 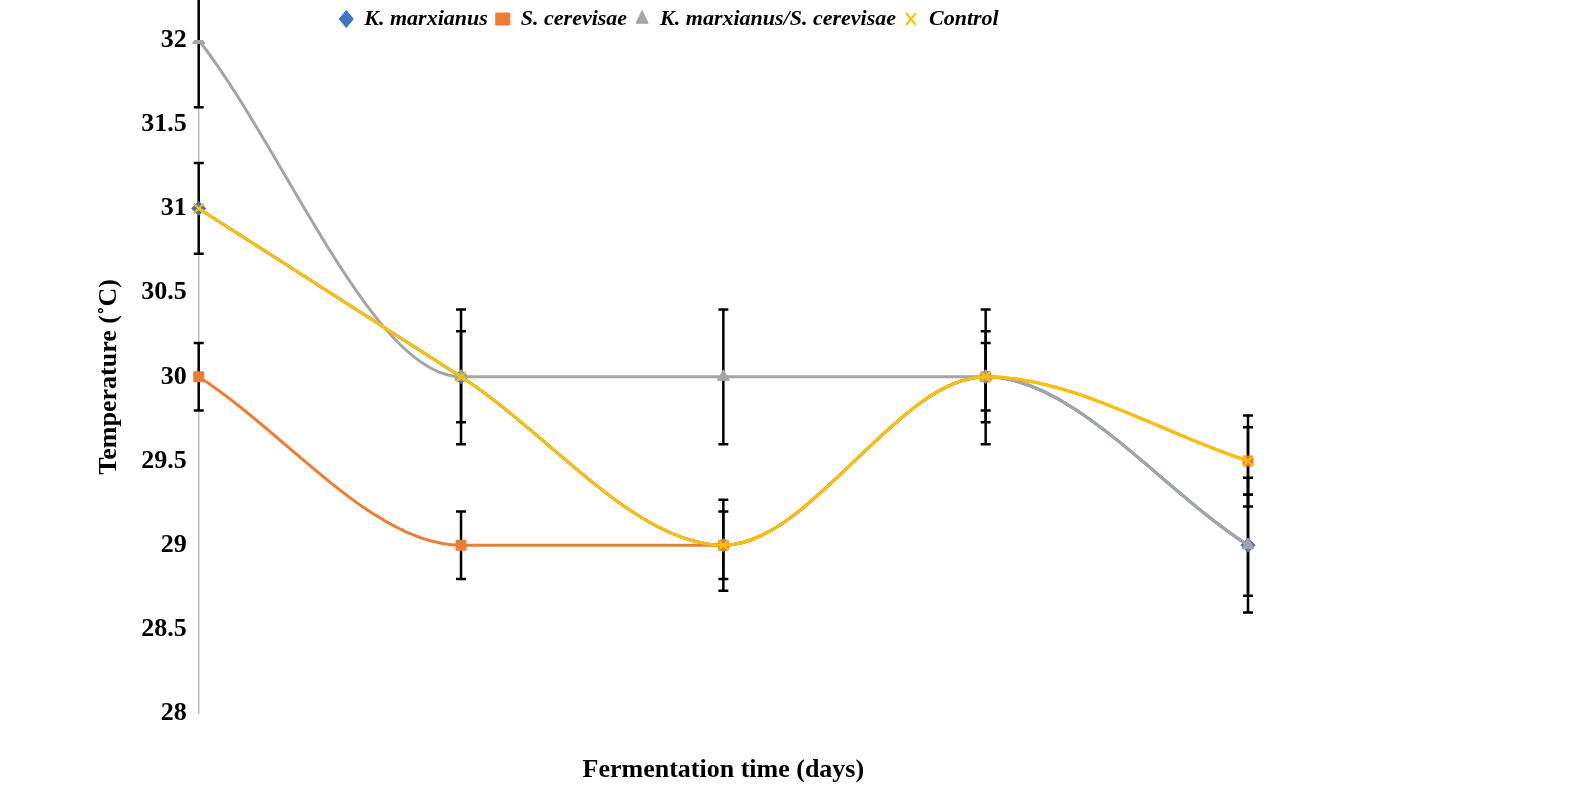 What do you see at coordinates (164, 459) in the screenshot?
I see `y-tick-label: 29.5` at bounding box center [164, 459].